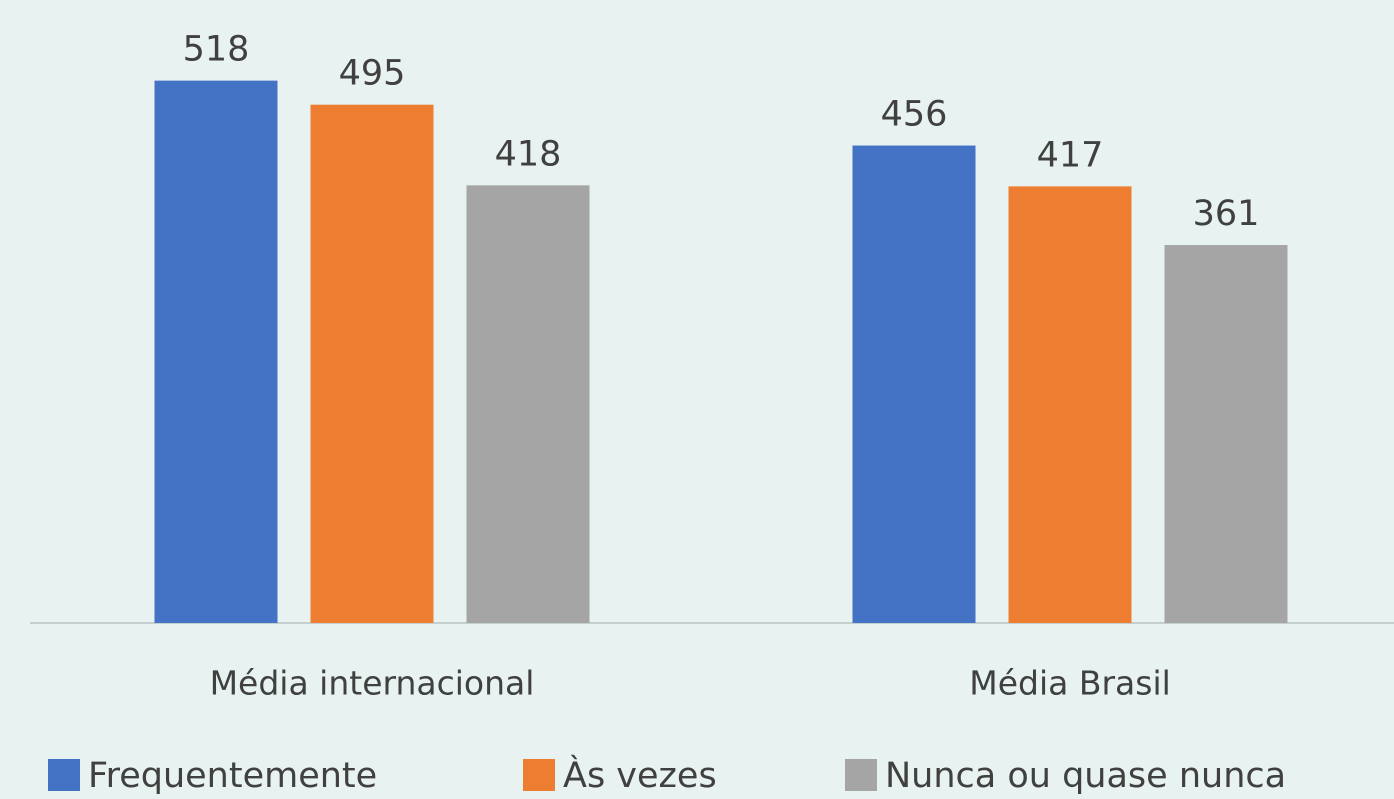 Image resolution: width=1394 pixels, height=799 pixels. I want to click on x-tick-label: Média Brasil, so click(1070, 683).